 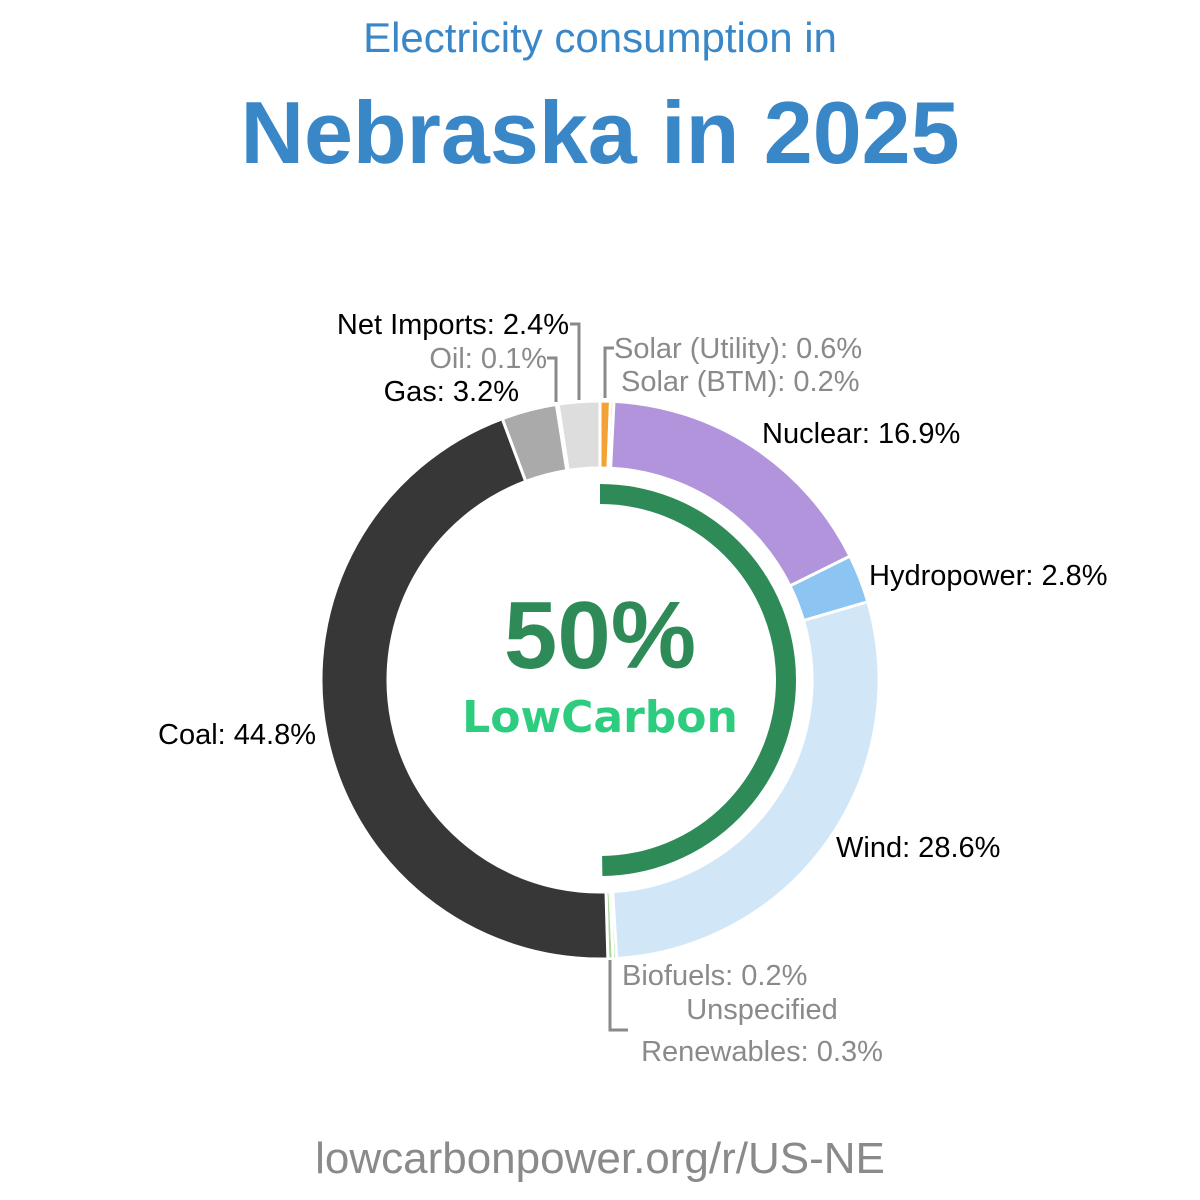 What do you see at coordinates (575, 361) in the screenshot?
I see `leader-line-net-imports` at bounding box center [575, 361].